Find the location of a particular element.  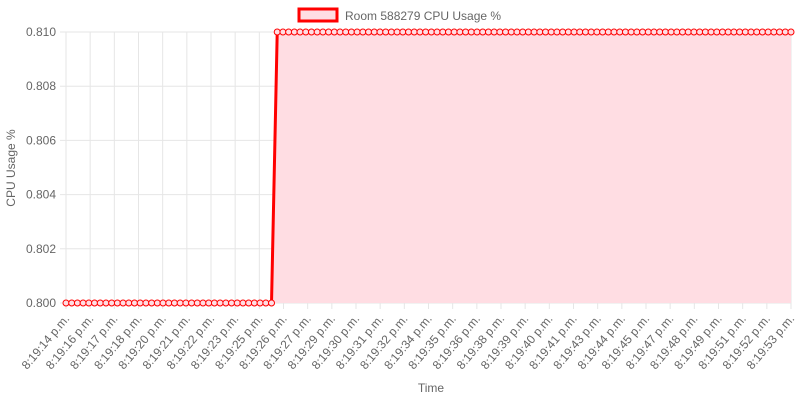

legend: Room 588279 CPU Usage % is located at coordinates (399, 15).